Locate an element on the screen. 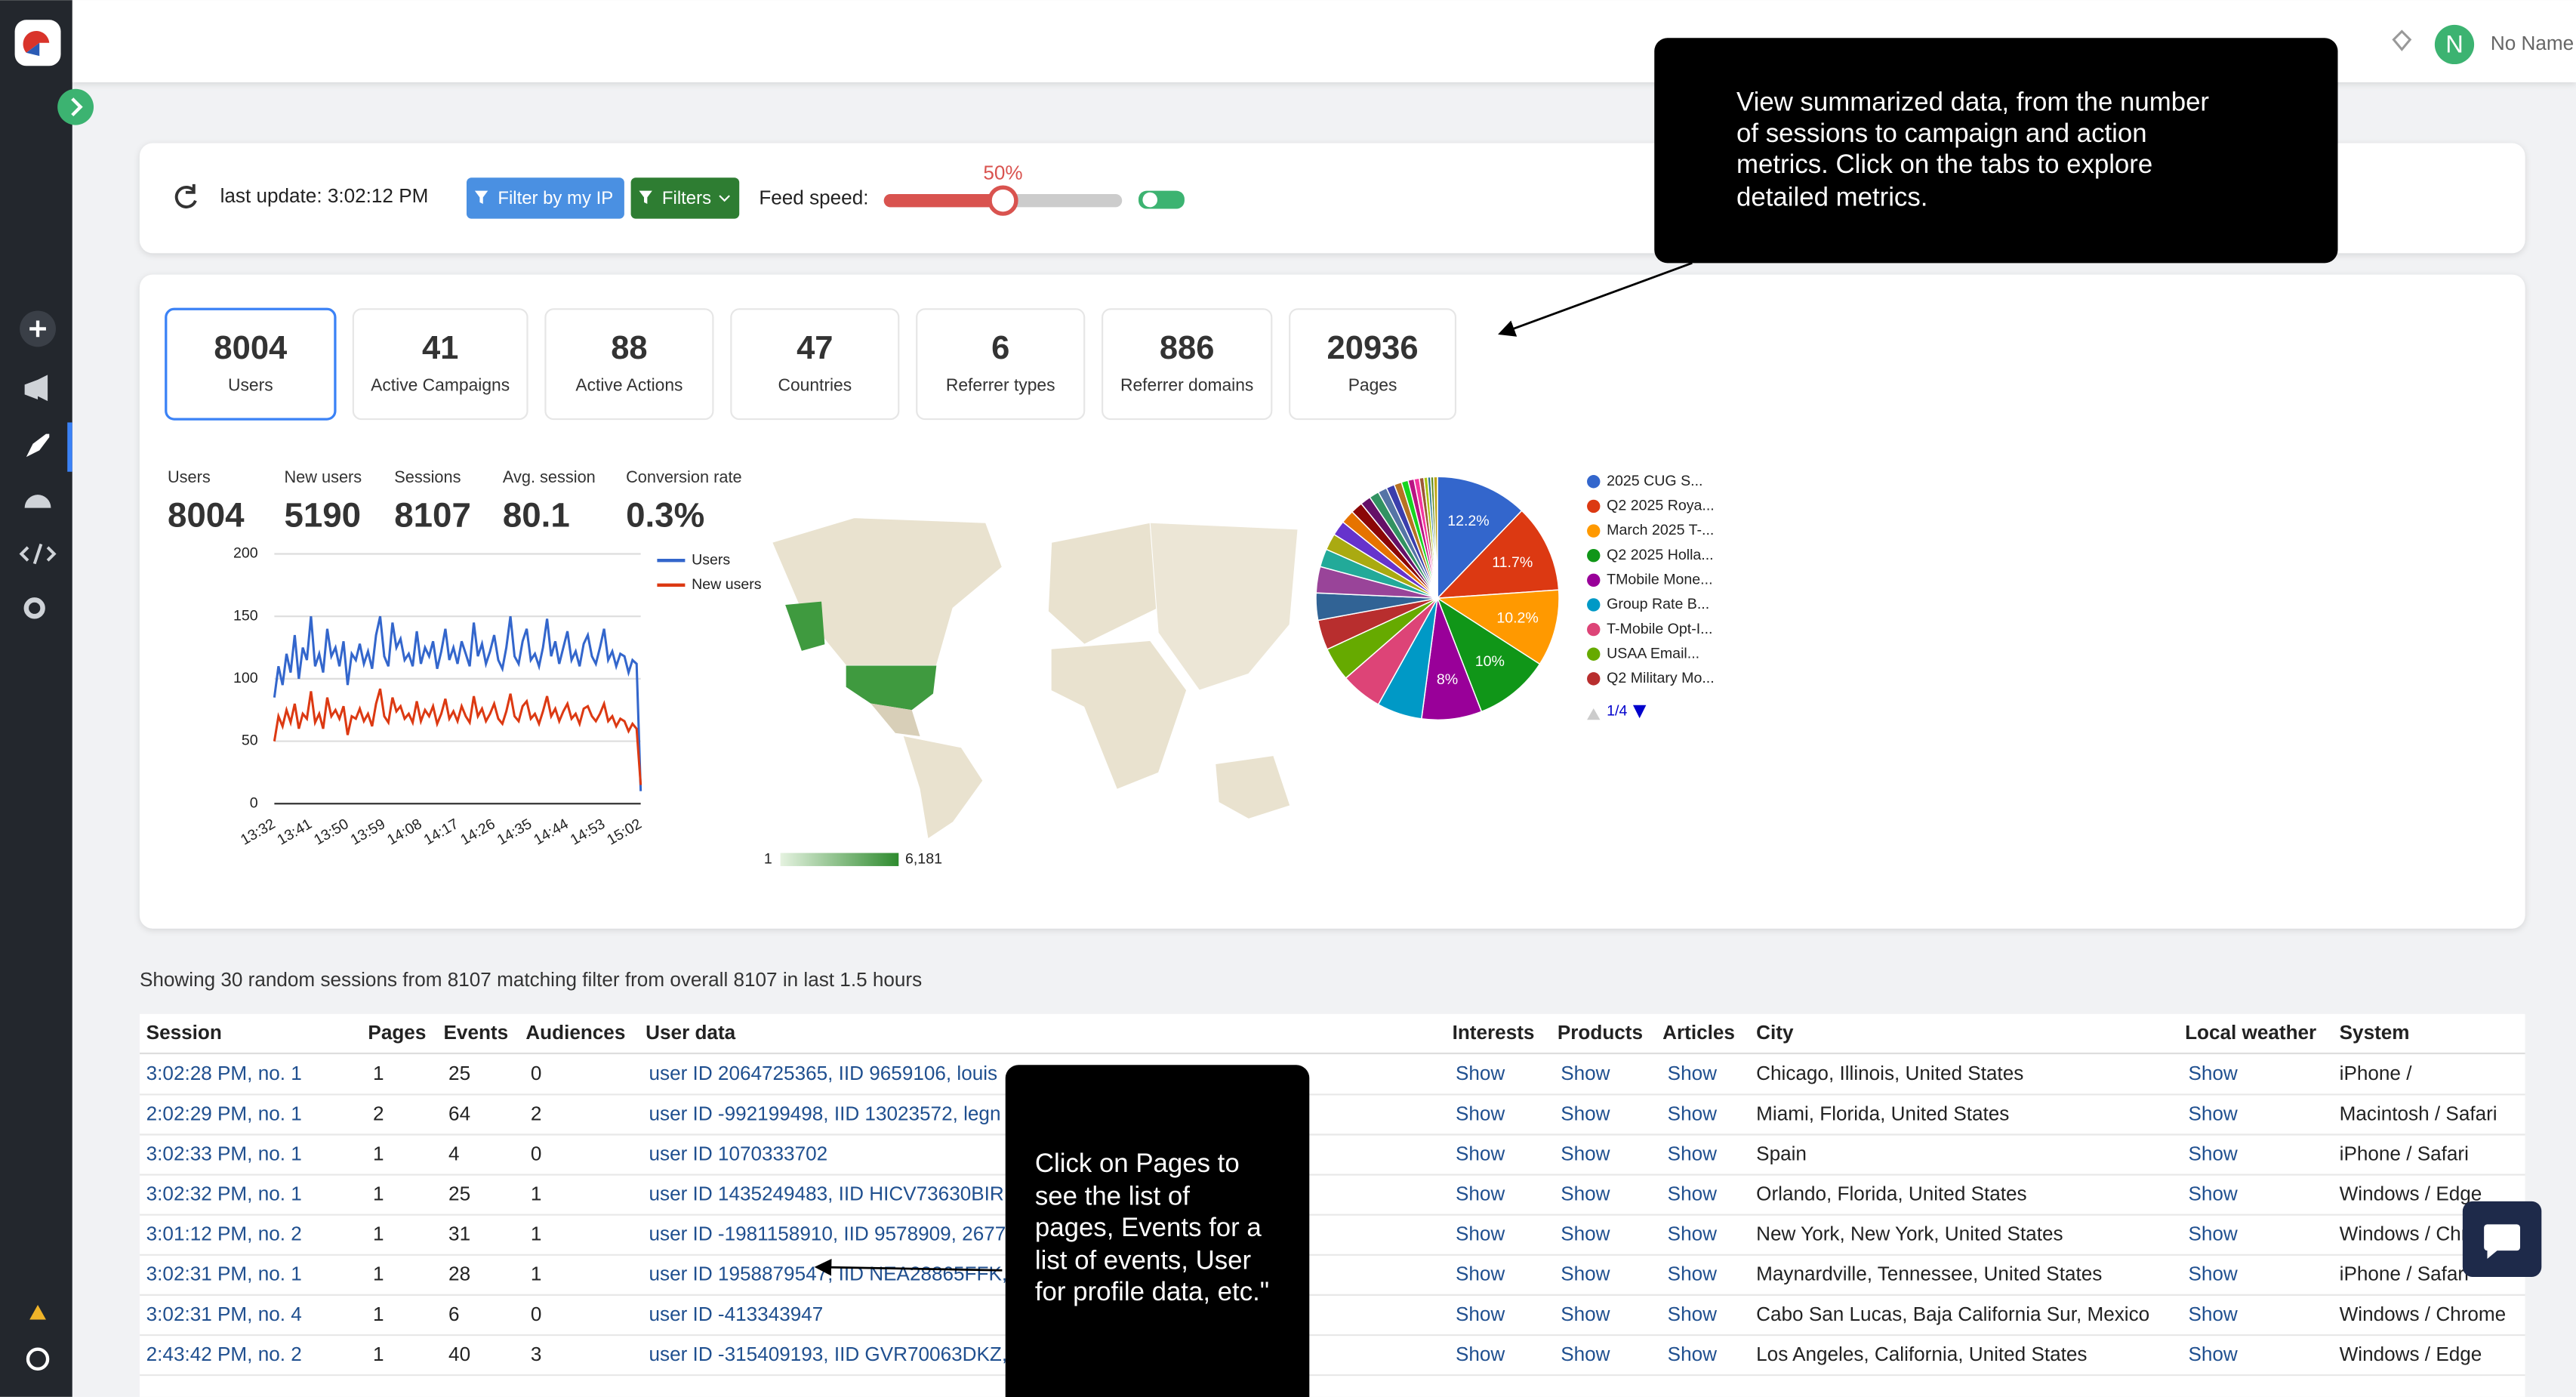 Image resolution: width=2576 pixels, height=1397 pixels. table-cell: Maynardville, Tennessee, United States is located at coordinates (1929, 1274).